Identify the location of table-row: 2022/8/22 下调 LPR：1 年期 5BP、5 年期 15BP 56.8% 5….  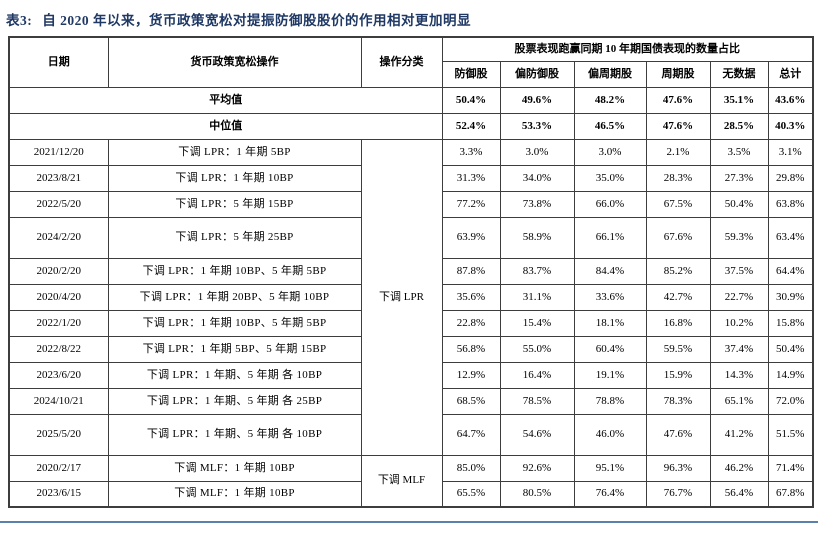
(411, 349).